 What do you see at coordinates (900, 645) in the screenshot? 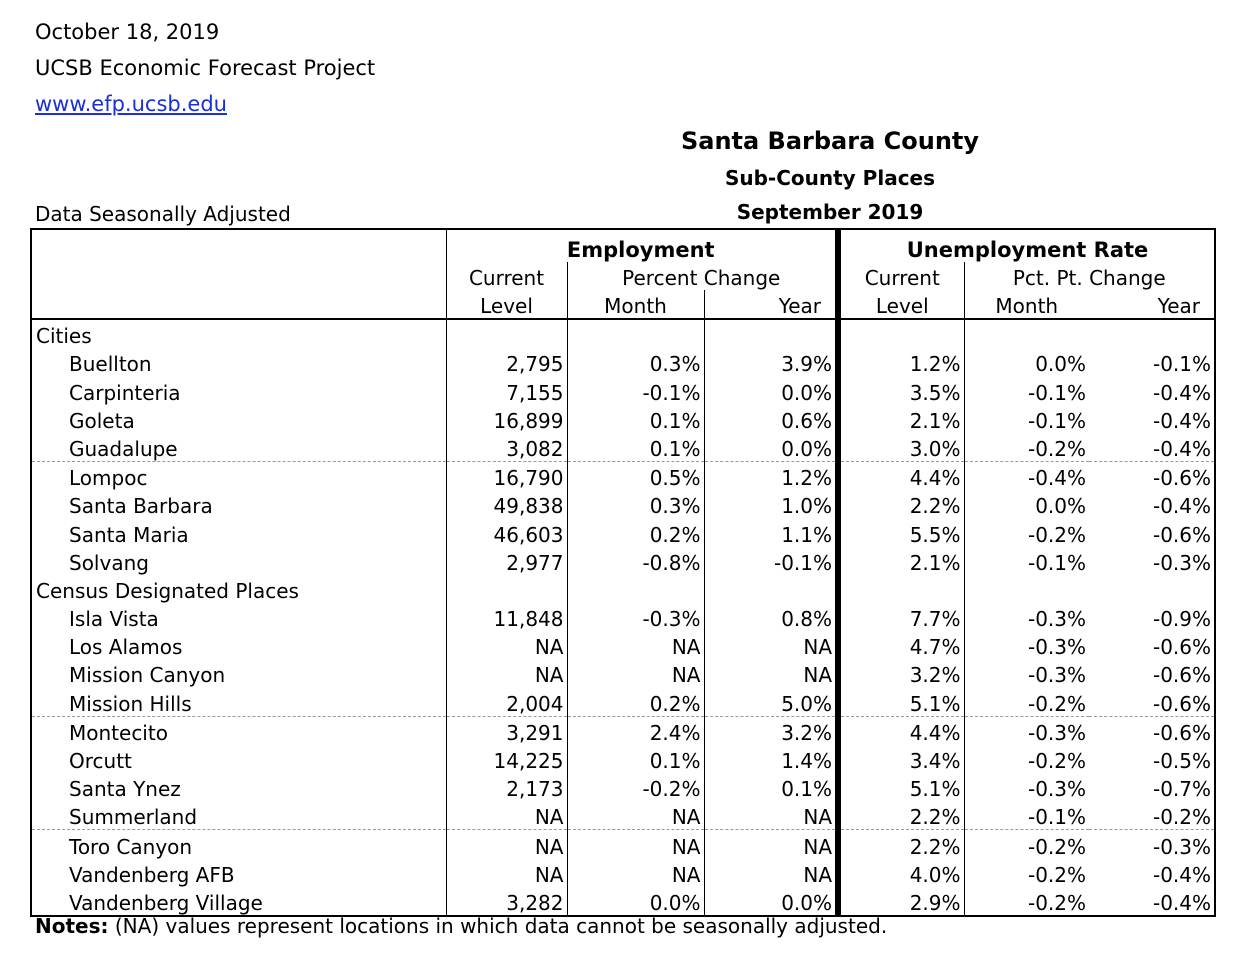
I see `unemployment-rate: 4.7%` at bounding box center [900, 645].